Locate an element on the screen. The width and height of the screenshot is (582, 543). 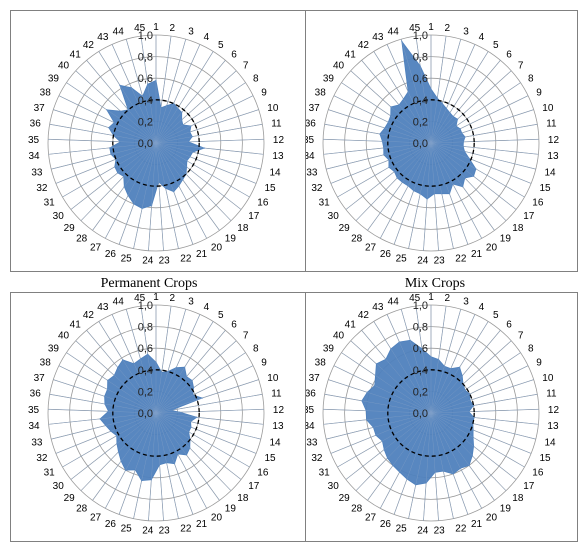
category-label: 16 is located at coordinates (263, 473).